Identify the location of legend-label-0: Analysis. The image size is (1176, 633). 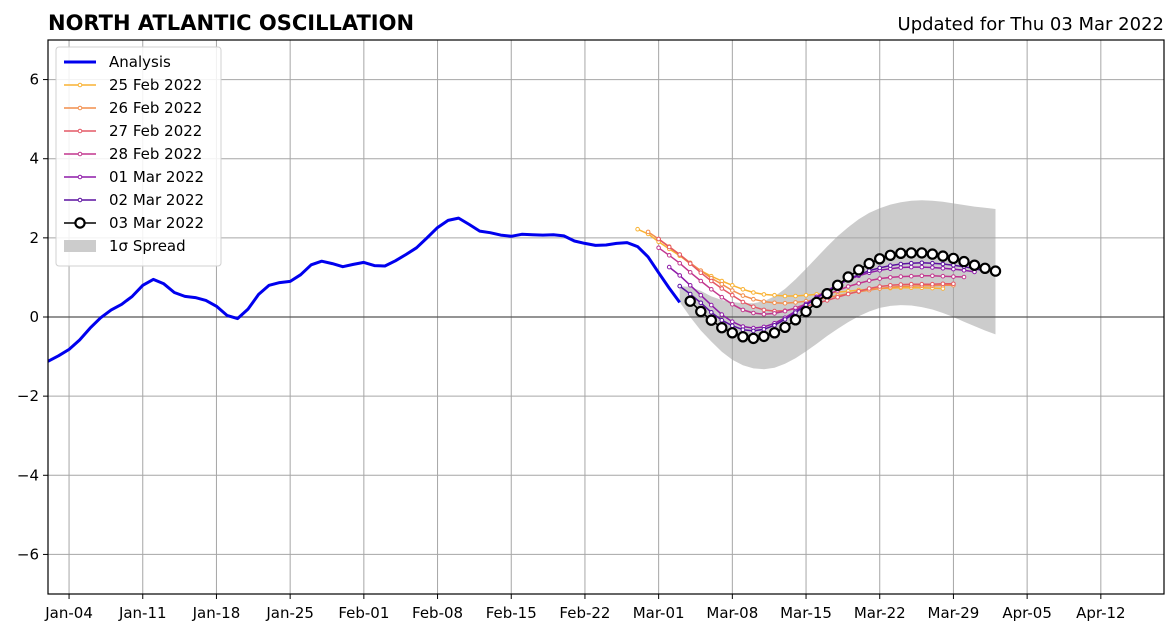
(140, 62).